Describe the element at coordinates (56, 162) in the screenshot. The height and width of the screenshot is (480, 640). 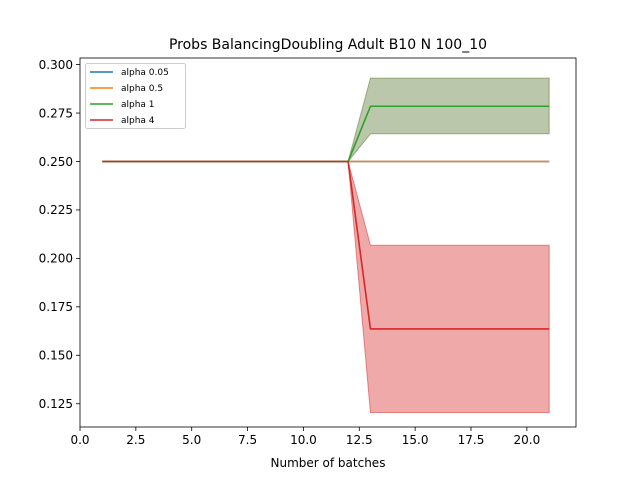
I see `y-tick-label: 0.250` at that location.